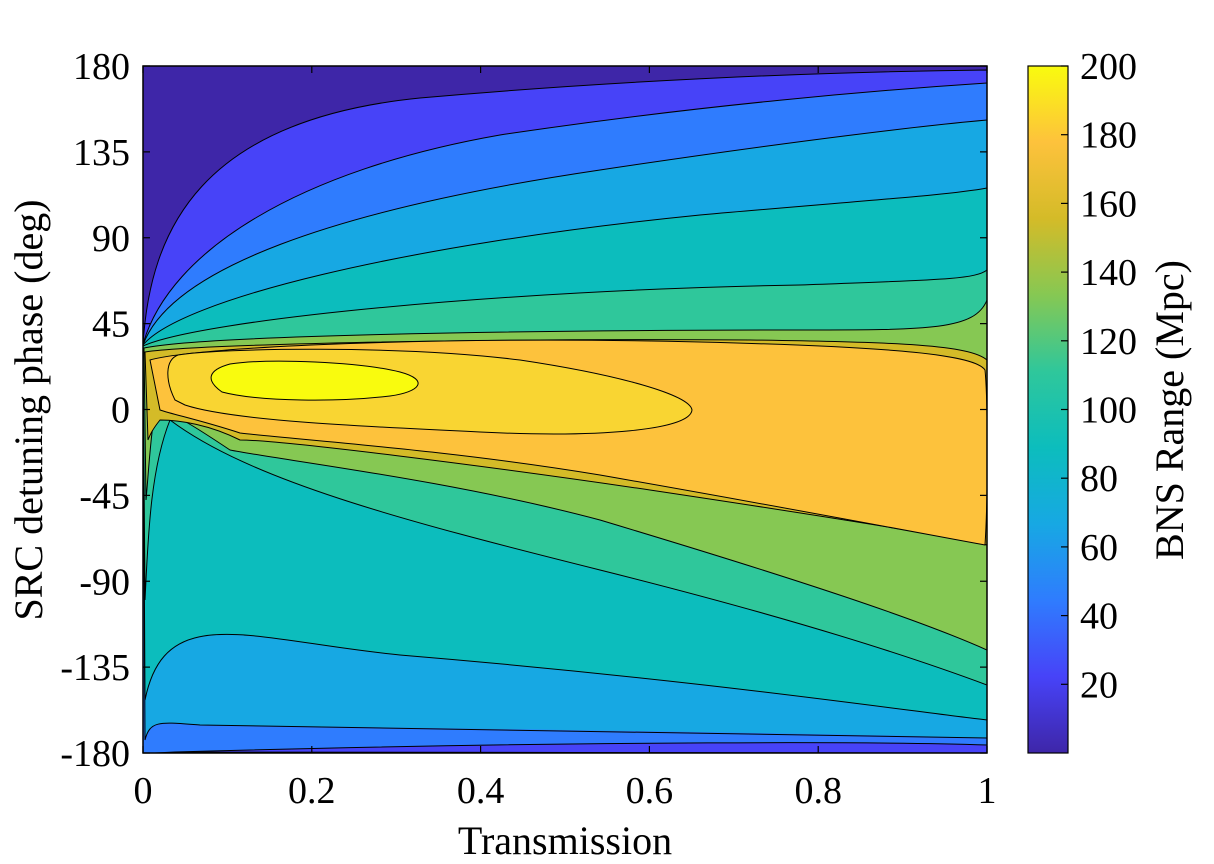 This screenshot has width=1214, height=864. Describe the element at coordinates (1099, 479) in the screenshot. I see `colorbar-tick-label: 80` at that location.